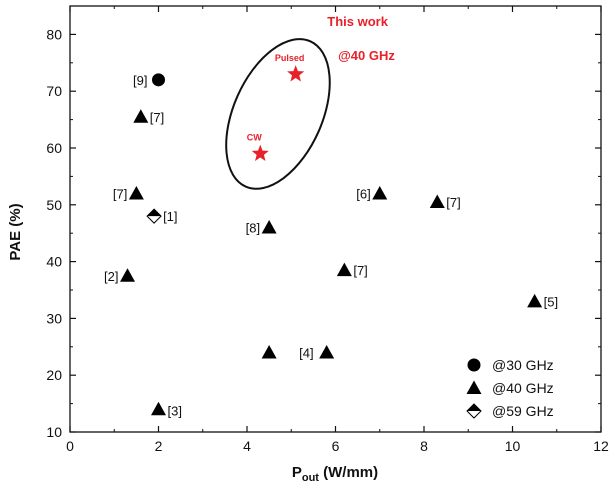 This screenshot has height=490, width=615. What do you see at coordinates (54, 91) in the screenshot?
I see `y-tick-label: 70` at bounding box center [54, 91].